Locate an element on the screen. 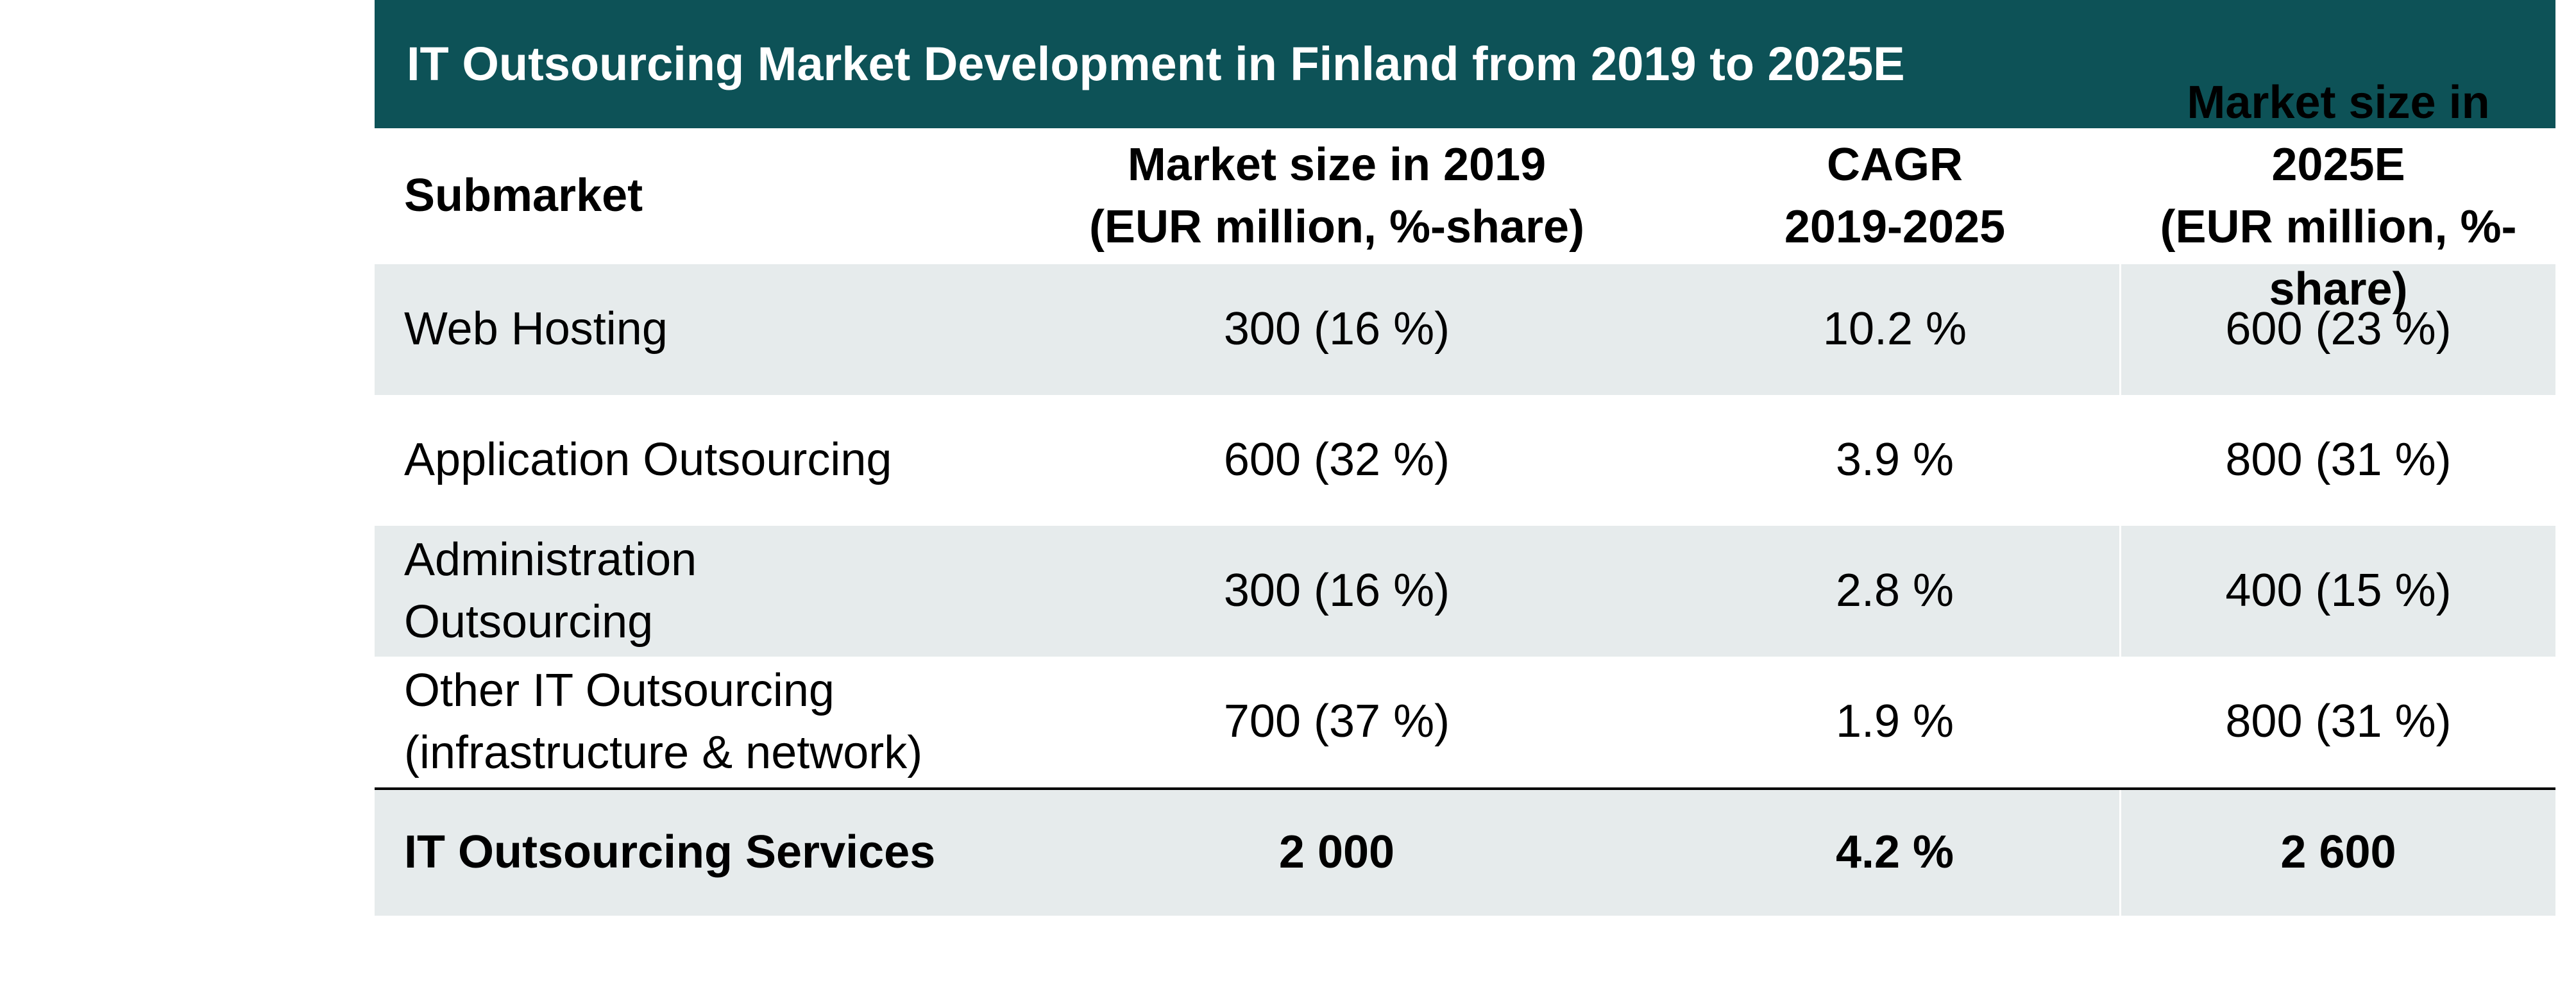  header-cagr: CAGR 2019-2025 is located at coordinates (1894, 196).